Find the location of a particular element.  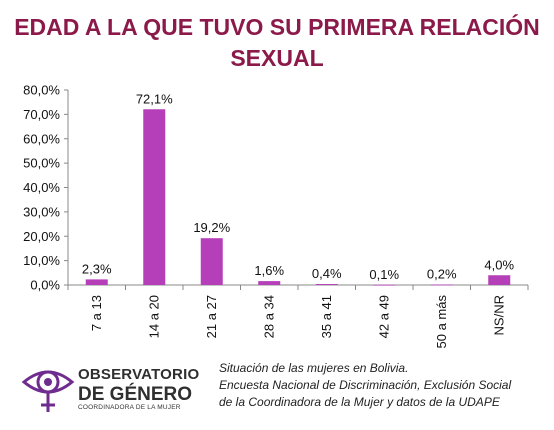

x-tick-label: 14 a 20 is located at coordinates (153, 316).